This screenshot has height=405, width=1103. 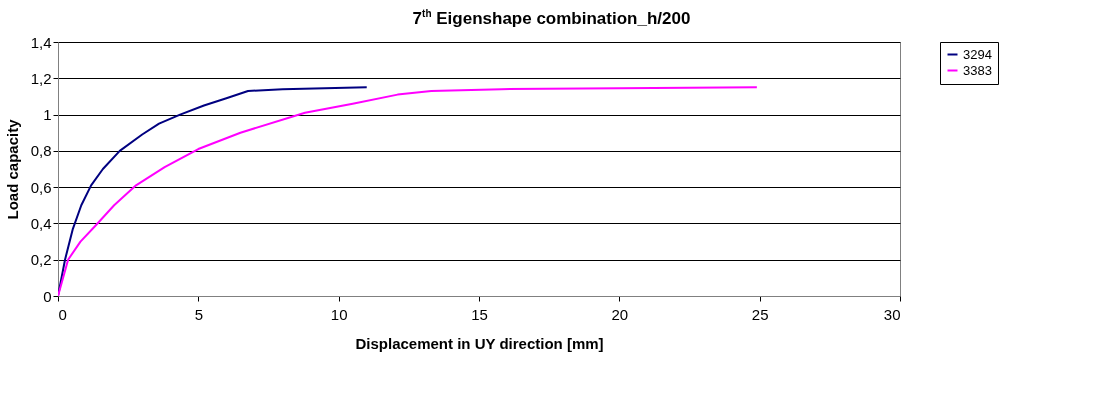 What do you see at coordinates (41, 223) in the screenshot?
I see `y-tick-label: 0,4` at bounding box center [41, 223].